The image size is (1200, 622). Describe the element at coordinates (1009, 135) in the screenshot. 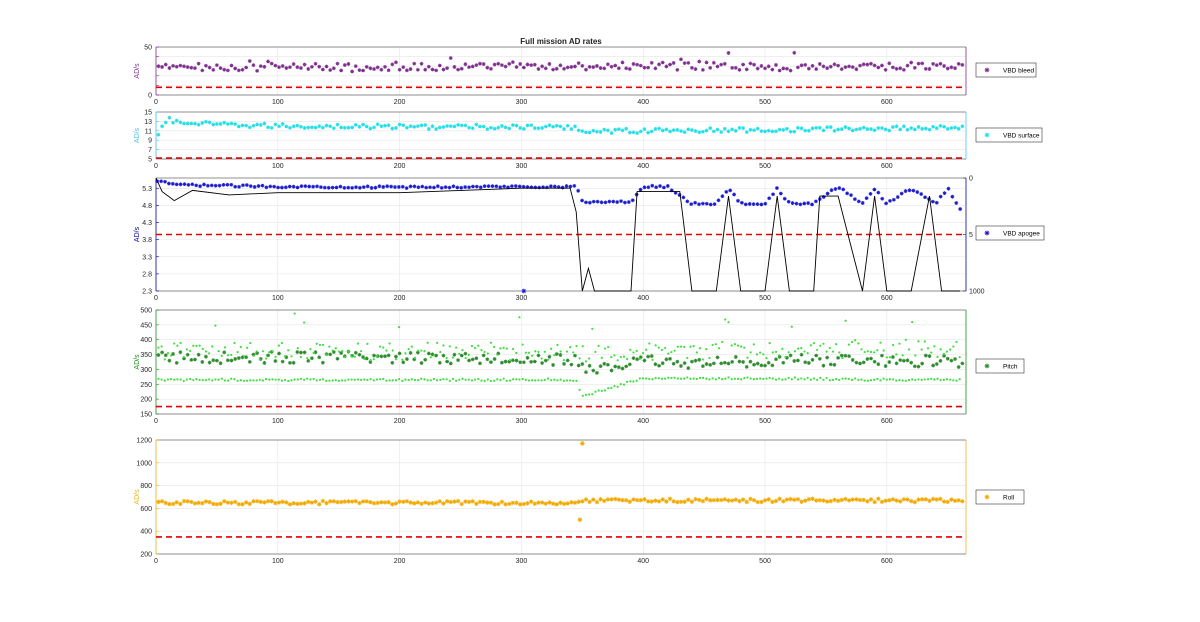

I see `legend-box` at that location.